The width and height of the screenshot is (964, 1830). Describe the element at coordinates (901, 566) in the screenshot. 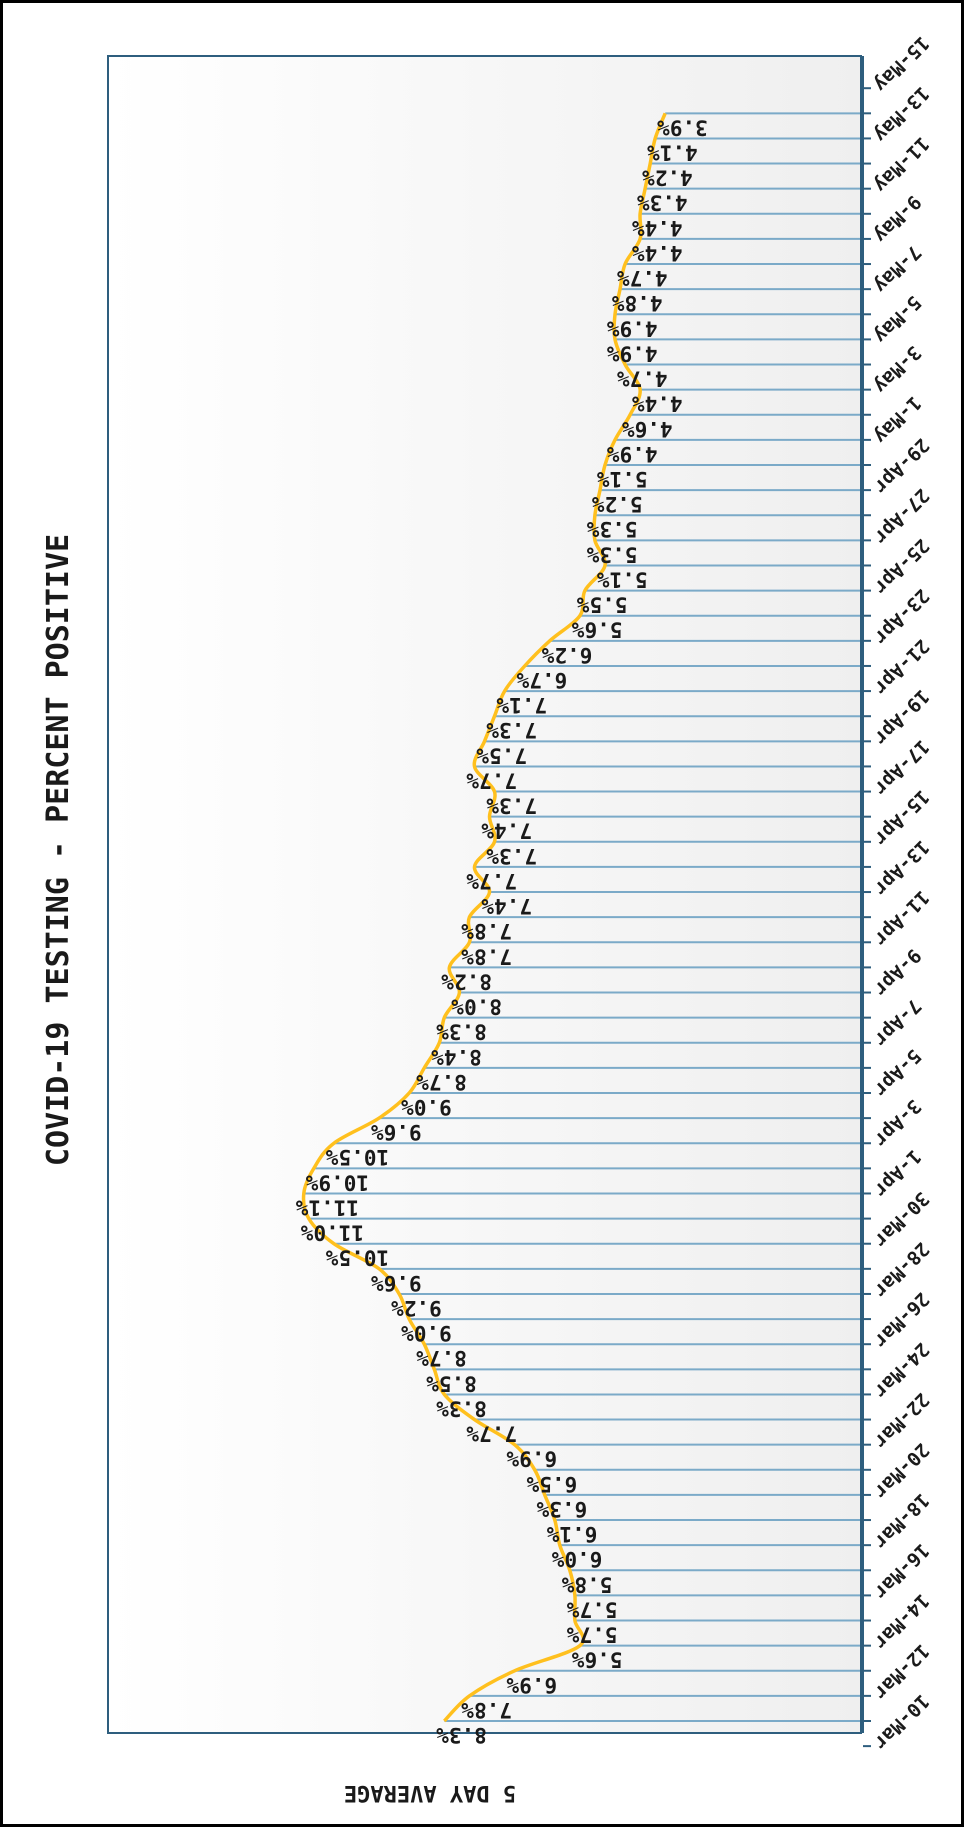

I see `x-tick-label: 25-Apr` at that location.